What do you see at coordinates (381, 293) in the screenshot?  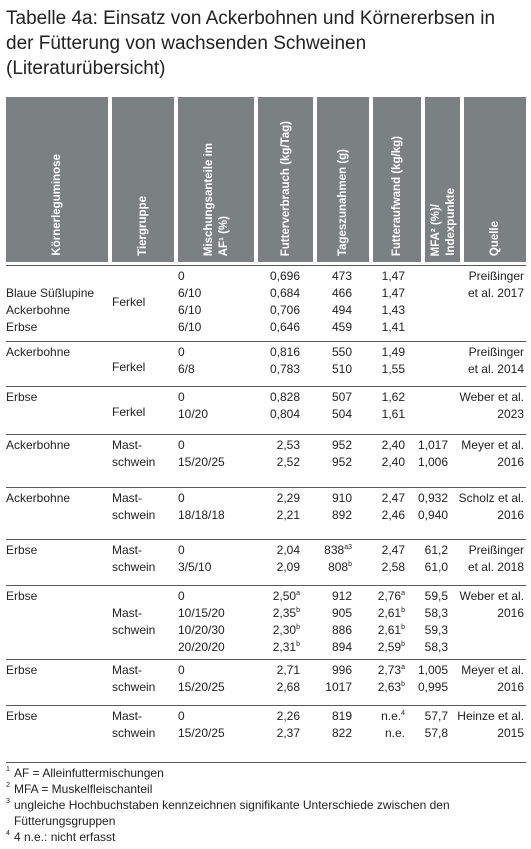 I see `feed-ratio-cell: 1,47` at bounding box center [381, 293].